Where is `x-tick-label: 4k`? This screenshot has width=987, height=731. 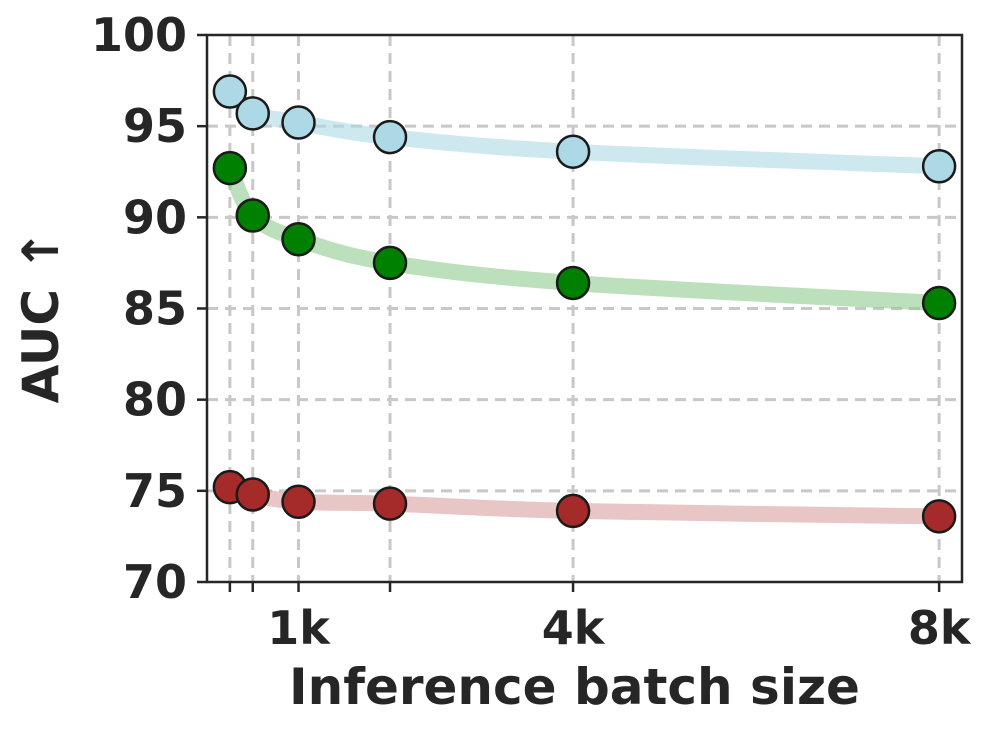 x-tick-label: 4k is located at coordinates (574, 628).